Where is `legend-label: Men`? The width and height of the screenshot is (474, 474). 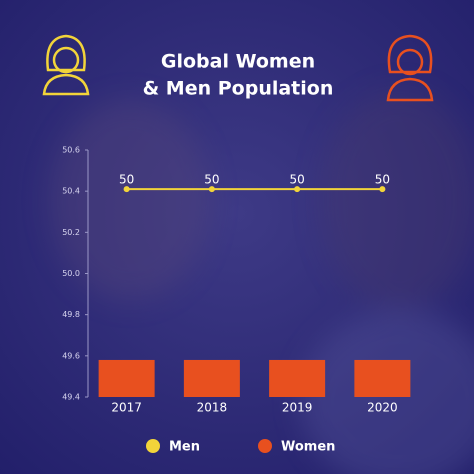
legend-label: Men is located at coordinates (184, 447).